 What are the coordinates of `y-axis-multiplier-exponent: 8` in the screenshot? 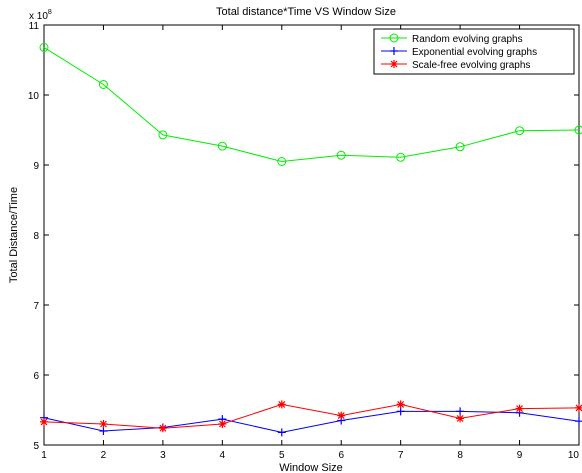 It's located at (50, 12).